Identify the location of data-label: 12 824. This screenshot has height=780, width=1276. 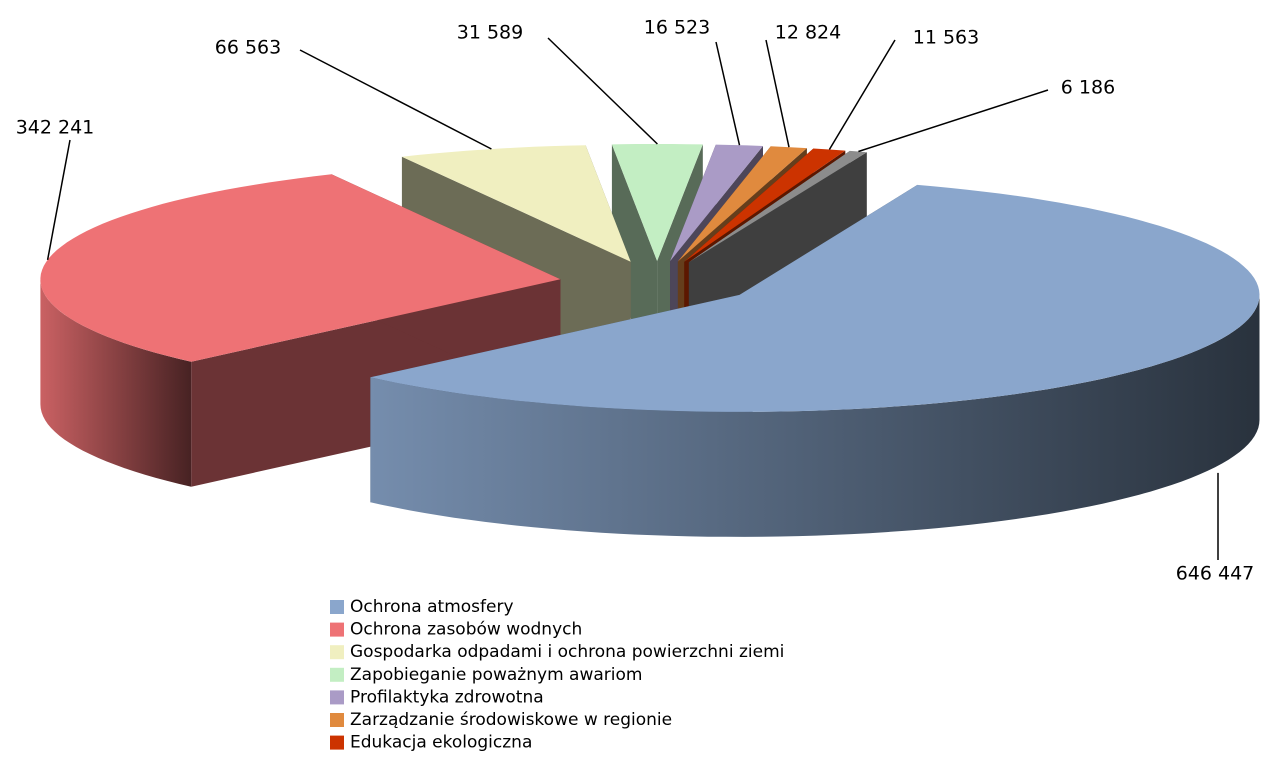
(808, 33).